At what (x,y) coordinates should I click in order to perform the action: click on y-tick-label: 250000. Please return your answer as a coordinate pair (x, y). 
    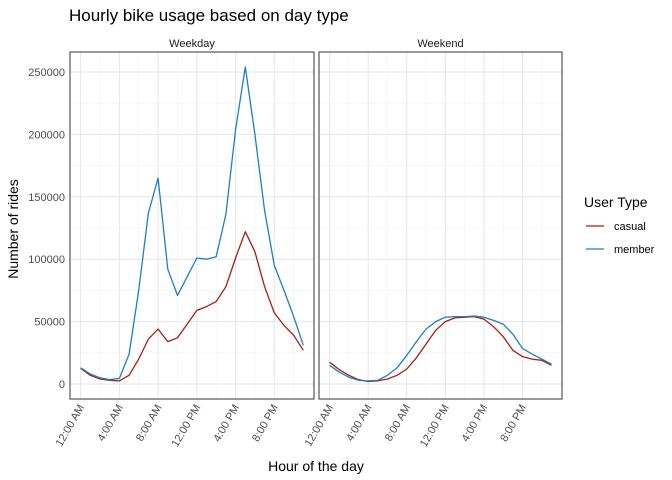
    Looking at the image, I should click on (46, 73).